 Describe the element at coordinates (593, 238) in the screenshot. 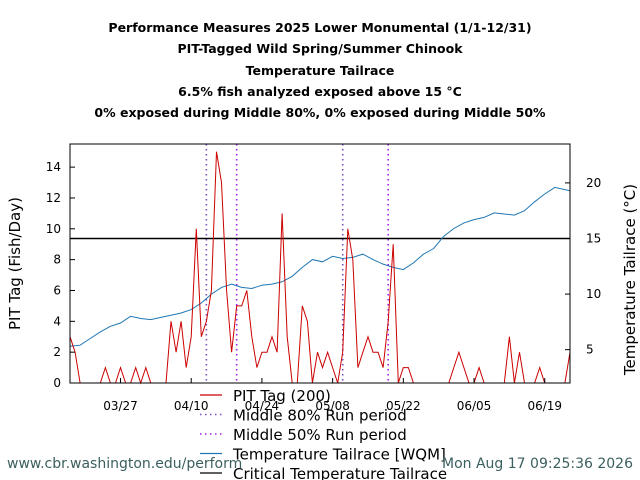

I see `y2-tick-label: 15` at that location.